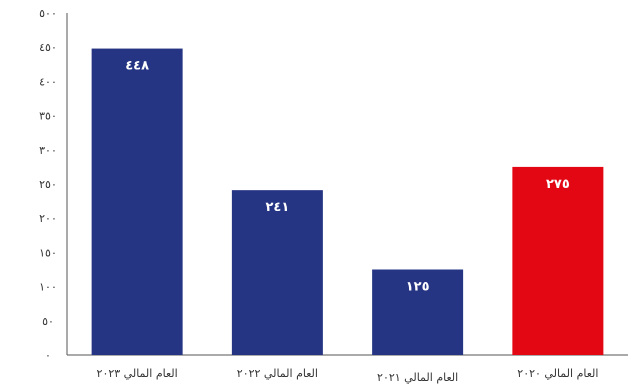 Image resolution: width=630 pixels, height=387 pixels. What do you see at coordinates (48, 116) in the screenshot?
I see `y-tick-label: ٣٥٠` at bounding box center [48, 116].